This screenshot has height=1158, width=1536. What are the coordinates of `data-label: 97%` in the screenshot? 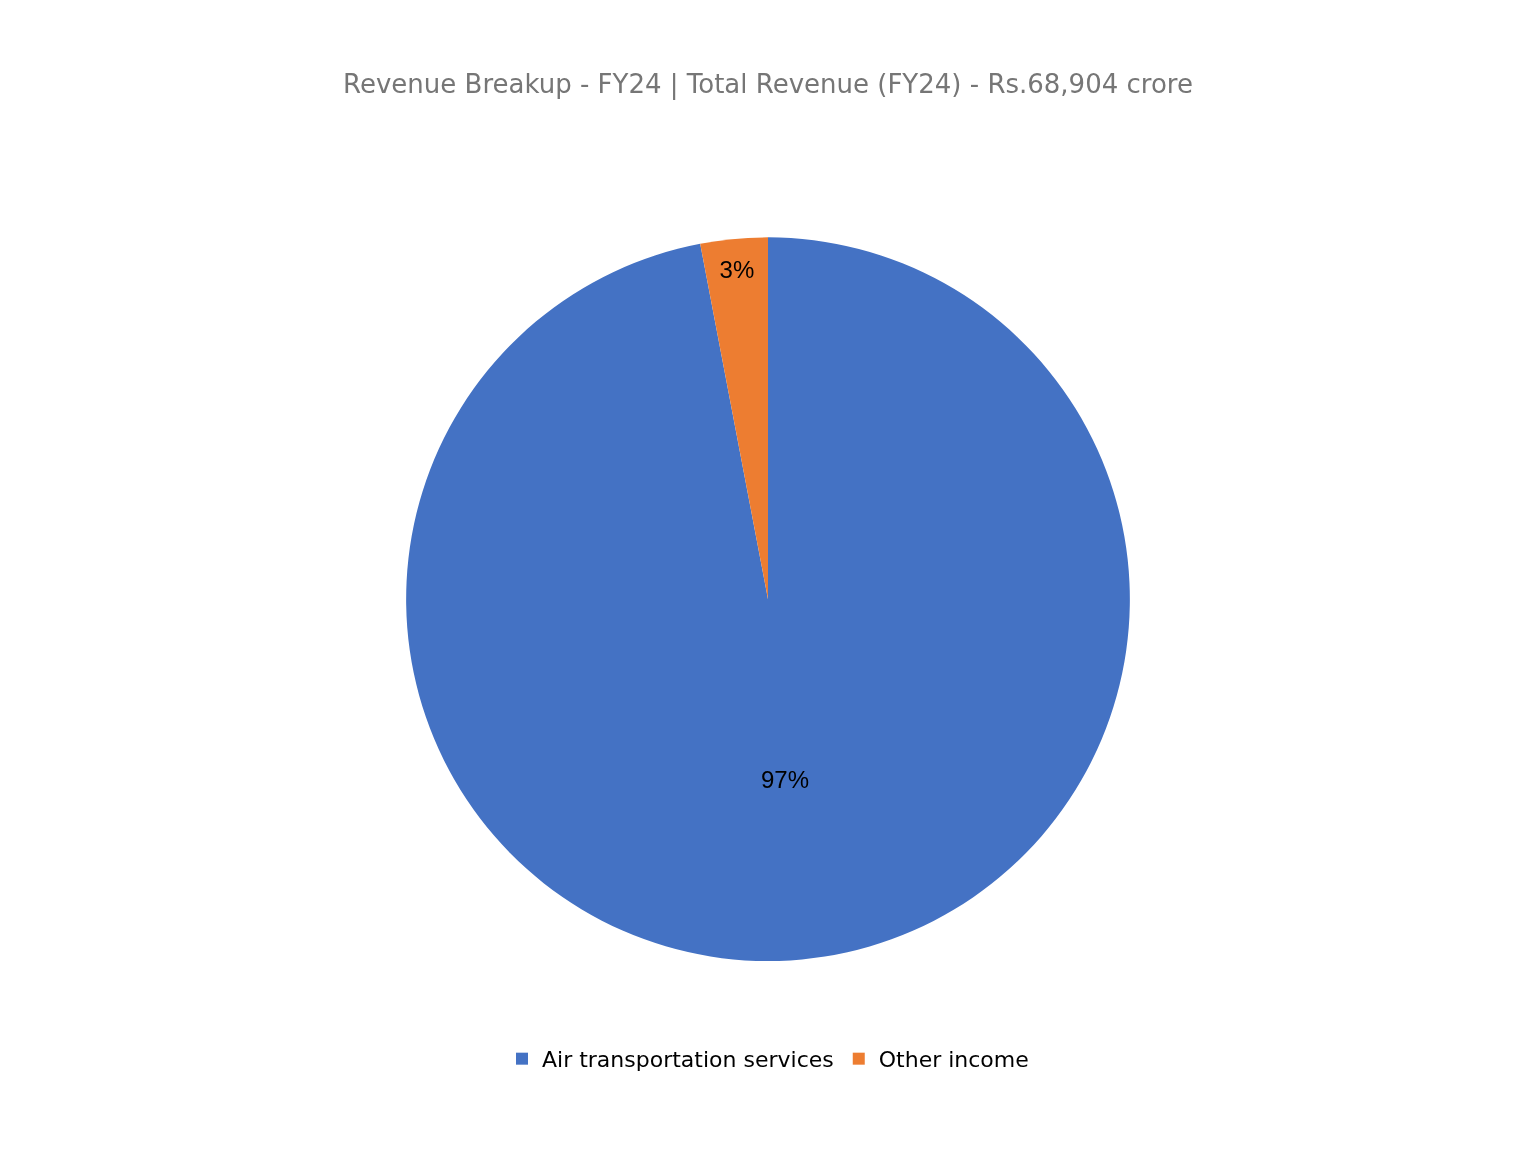 It's located at (785, 779).